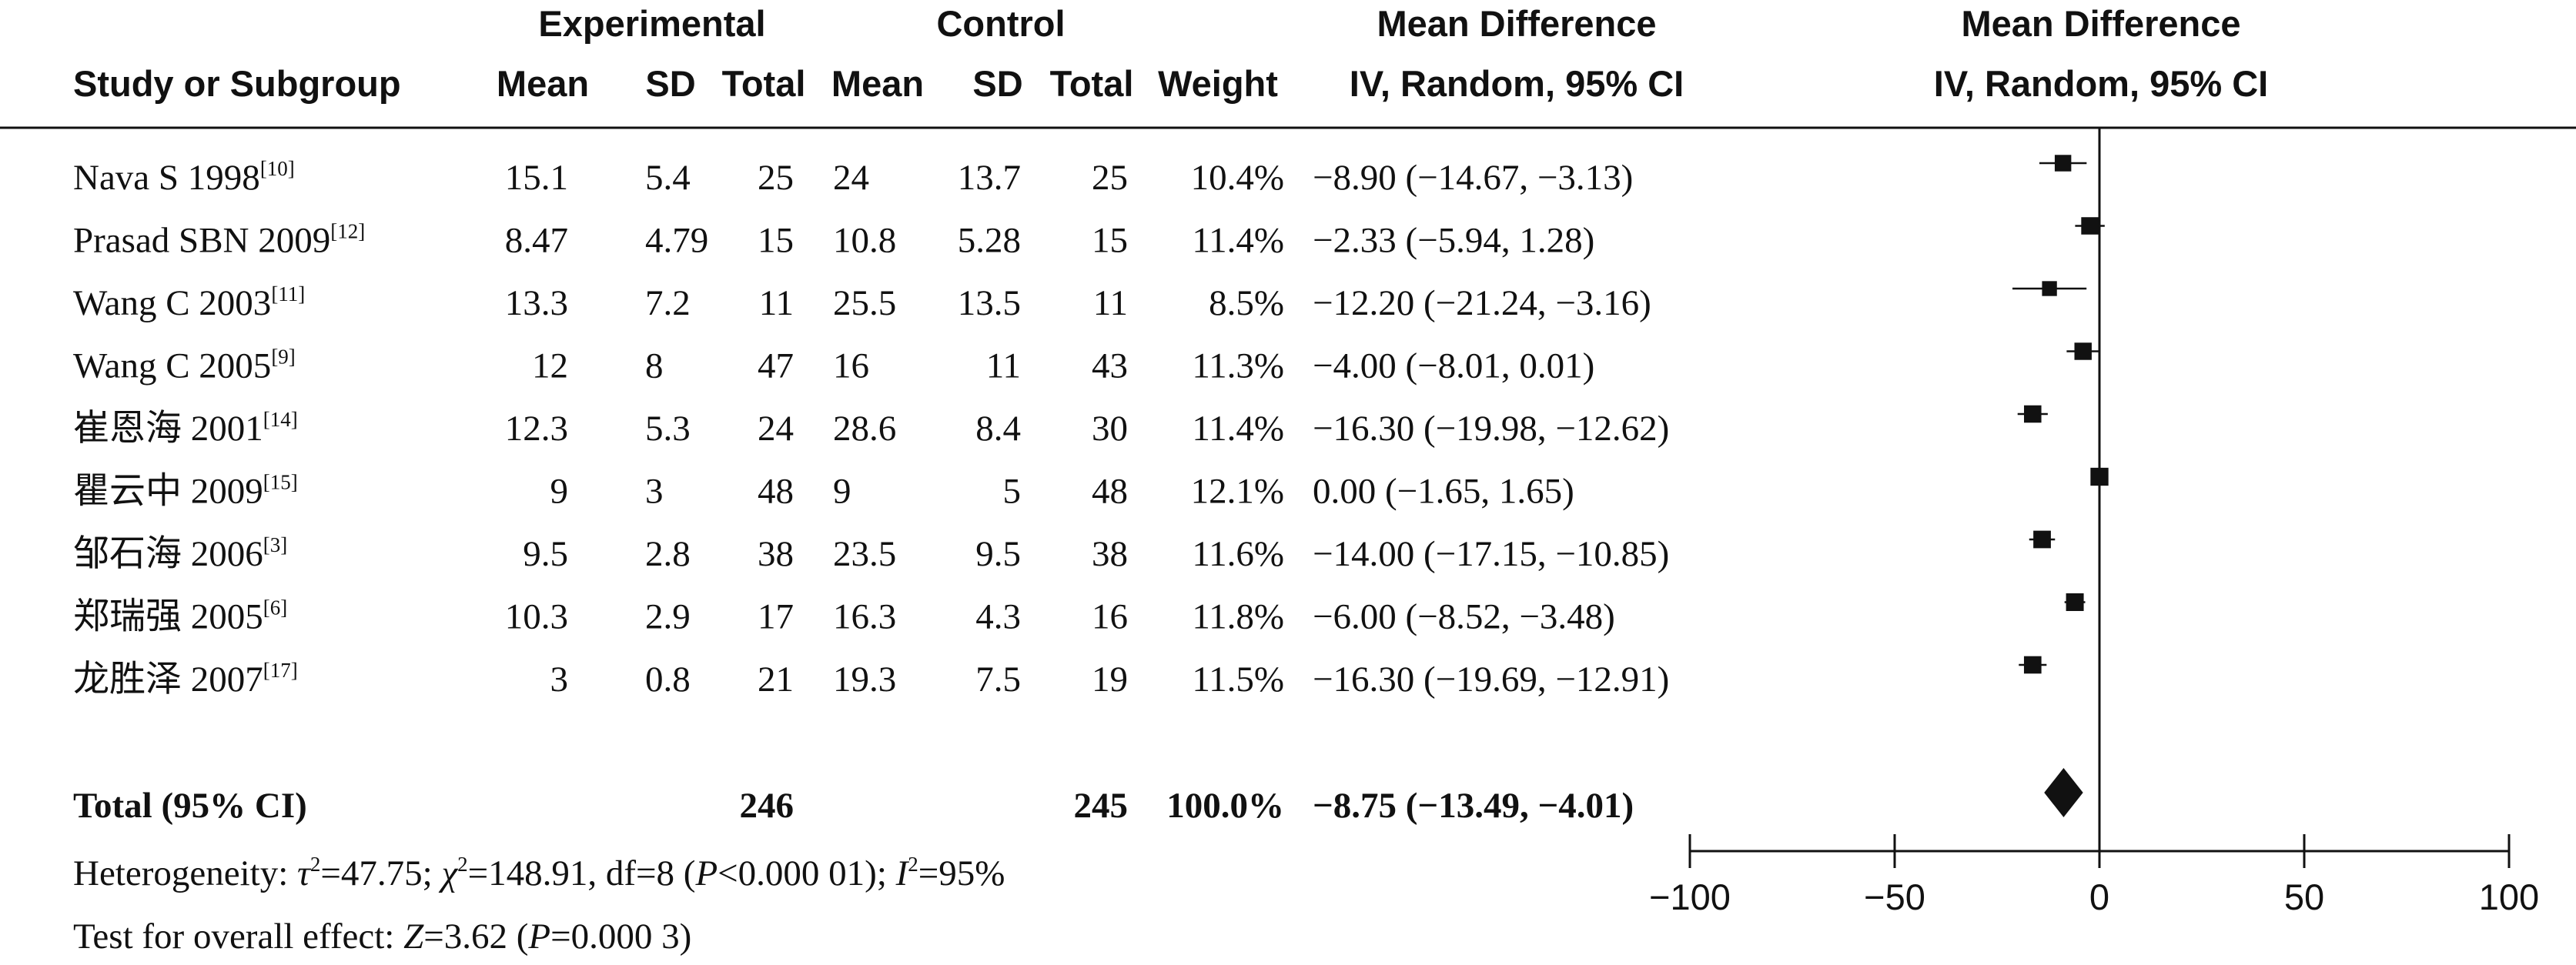  Describe the element at coordinates (962, 873) in the screenshot. I see `i-value: =95%` at that location.